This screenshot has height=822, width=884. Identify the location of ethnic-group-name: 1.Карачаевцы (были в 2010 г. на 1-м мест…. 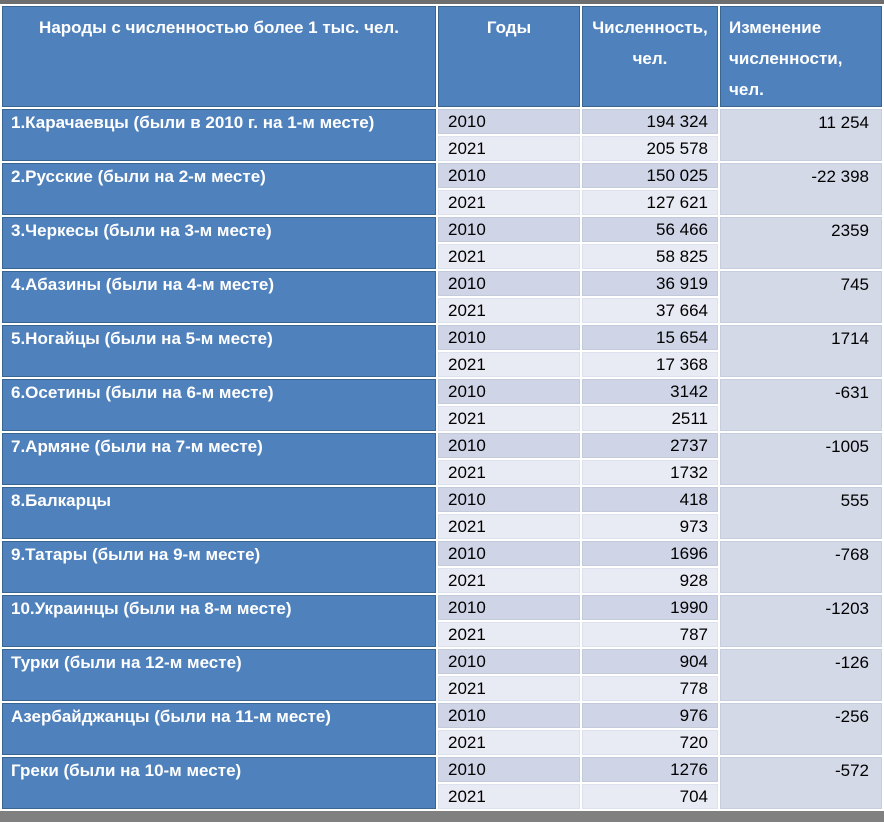
(219, 135).